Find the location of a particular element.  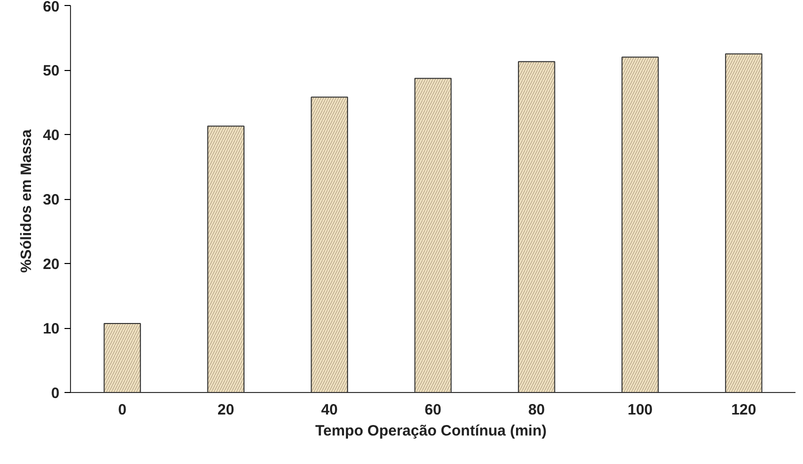

x-tick-label: 100 is located at coordinates (640, 410).